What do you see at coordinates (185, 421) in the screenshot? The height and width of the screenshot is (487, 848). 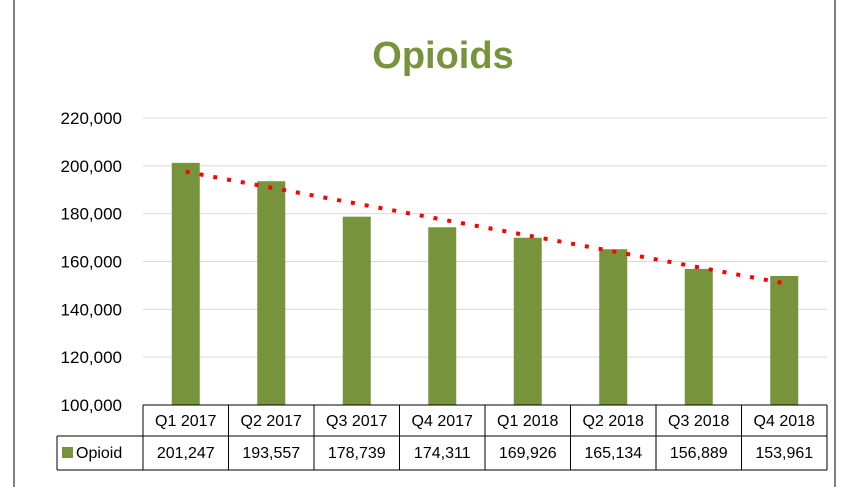 I see `x-tick-label: Q1 2017` at bounding box center [185, 421].